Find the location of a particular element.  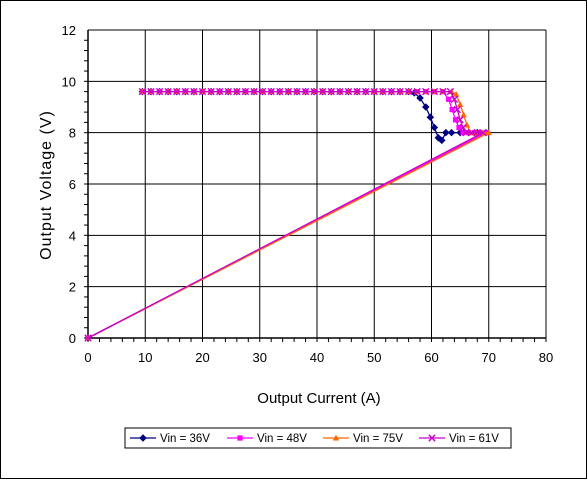

x-tick-label: 20 is located at coordinates (202, 357).